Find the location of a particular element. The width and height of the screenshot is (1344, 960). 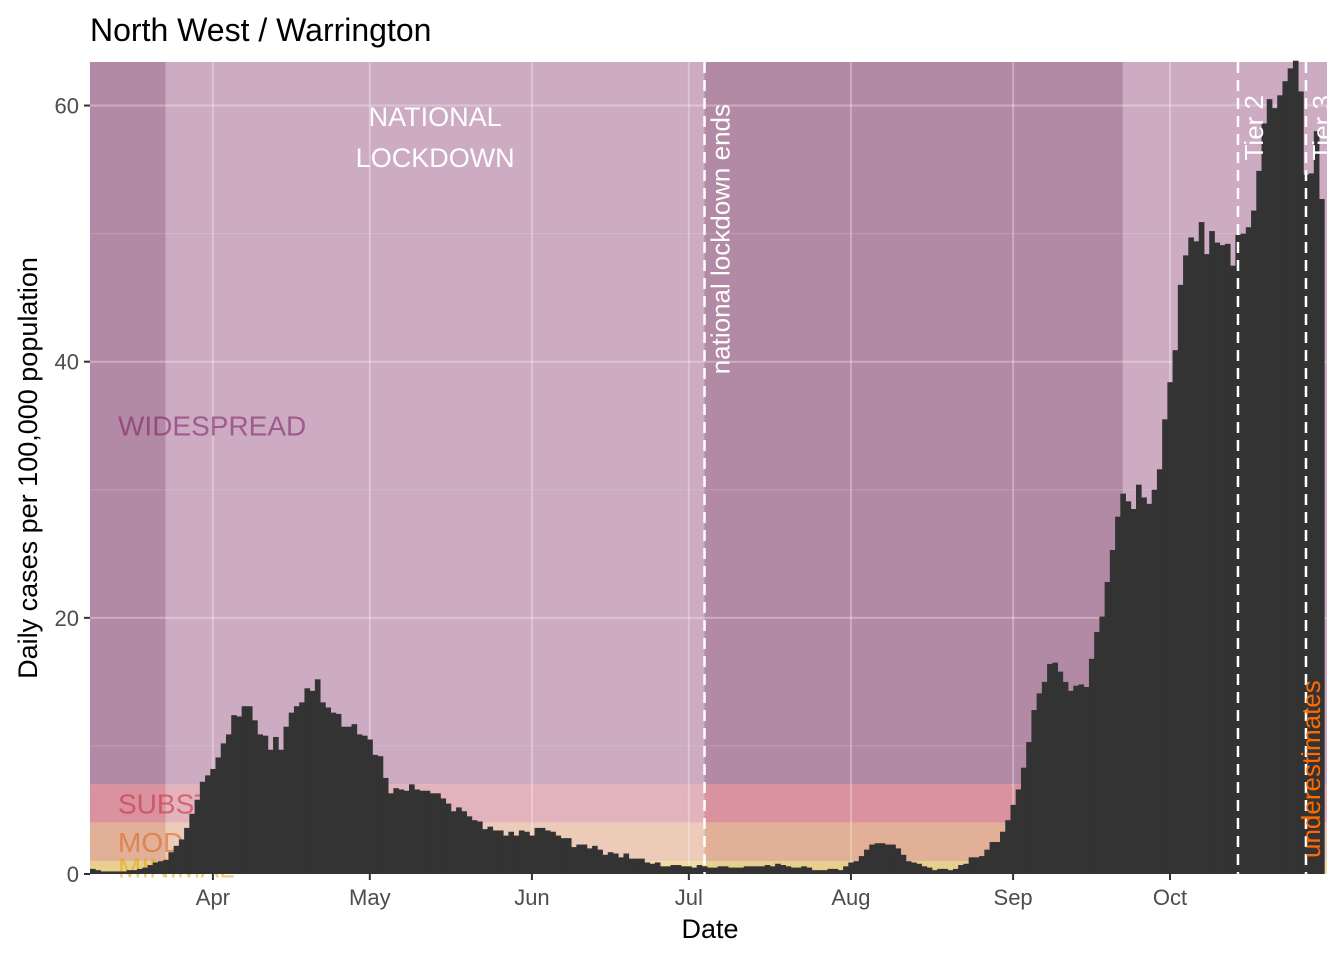

event-label: national lockdown ends is located at coordinates (721, 239).